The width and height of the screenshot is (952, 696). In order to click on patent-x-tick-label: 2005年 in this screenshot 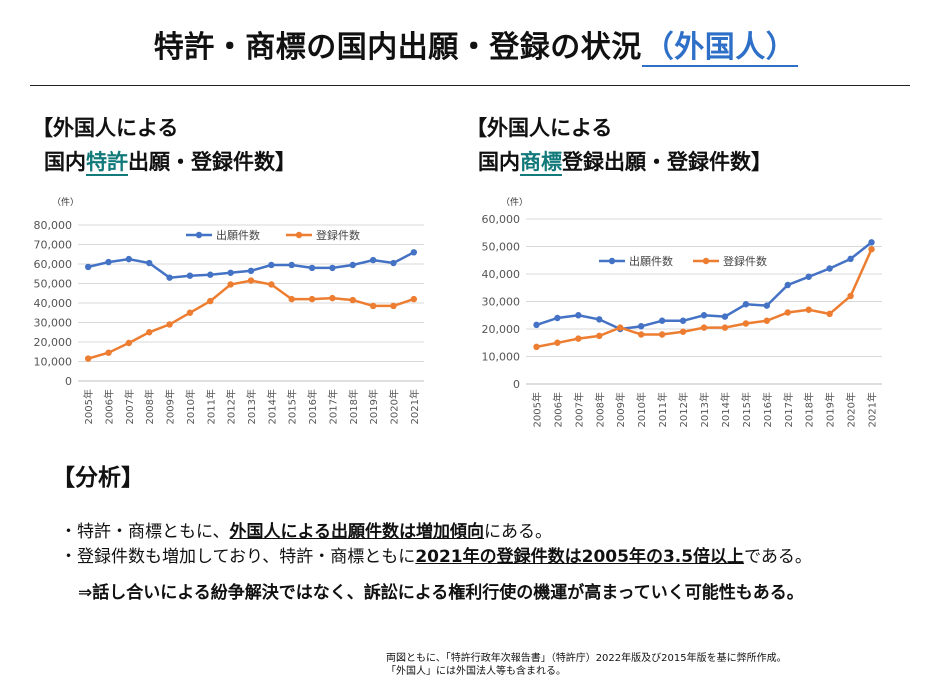, I will do `click(88, 406)`.